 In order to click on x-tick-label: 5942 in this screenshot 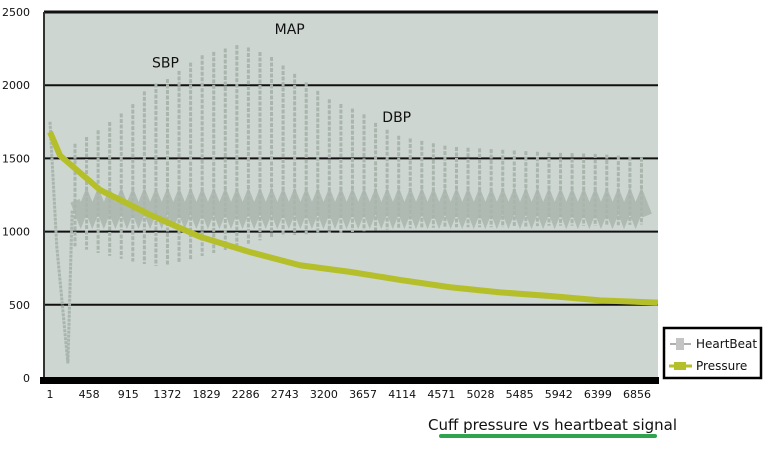, I will do `click(559, 394)`.